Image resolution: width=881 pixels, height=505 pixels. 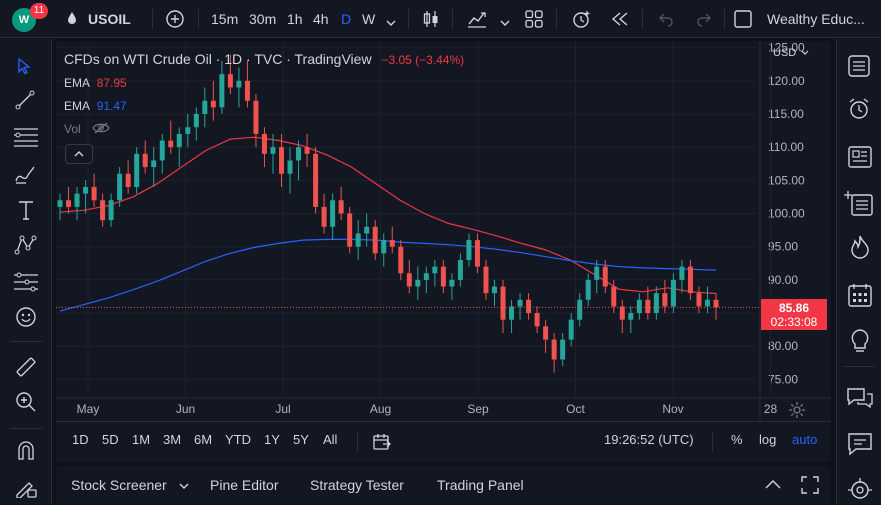 I want to click on replay-rewind-icon, so click(x=620, y=20).